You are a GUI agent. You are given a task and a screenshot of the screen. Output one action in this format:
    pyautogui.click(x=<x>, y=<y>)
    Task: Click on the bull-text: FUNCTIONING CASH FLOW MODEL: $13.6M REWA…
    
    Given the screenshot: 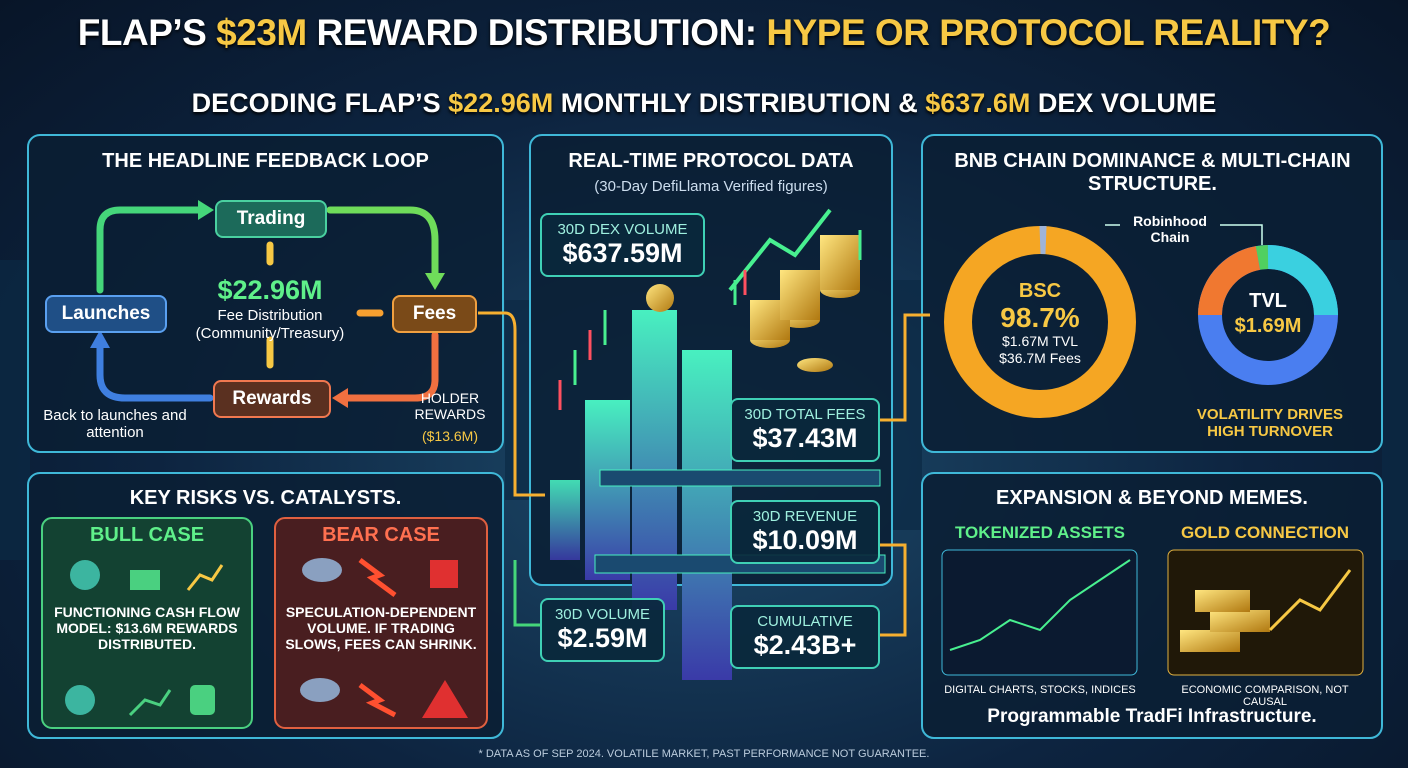 What is the action you would take?
    pyautogui.click(x=147, y=628)
    